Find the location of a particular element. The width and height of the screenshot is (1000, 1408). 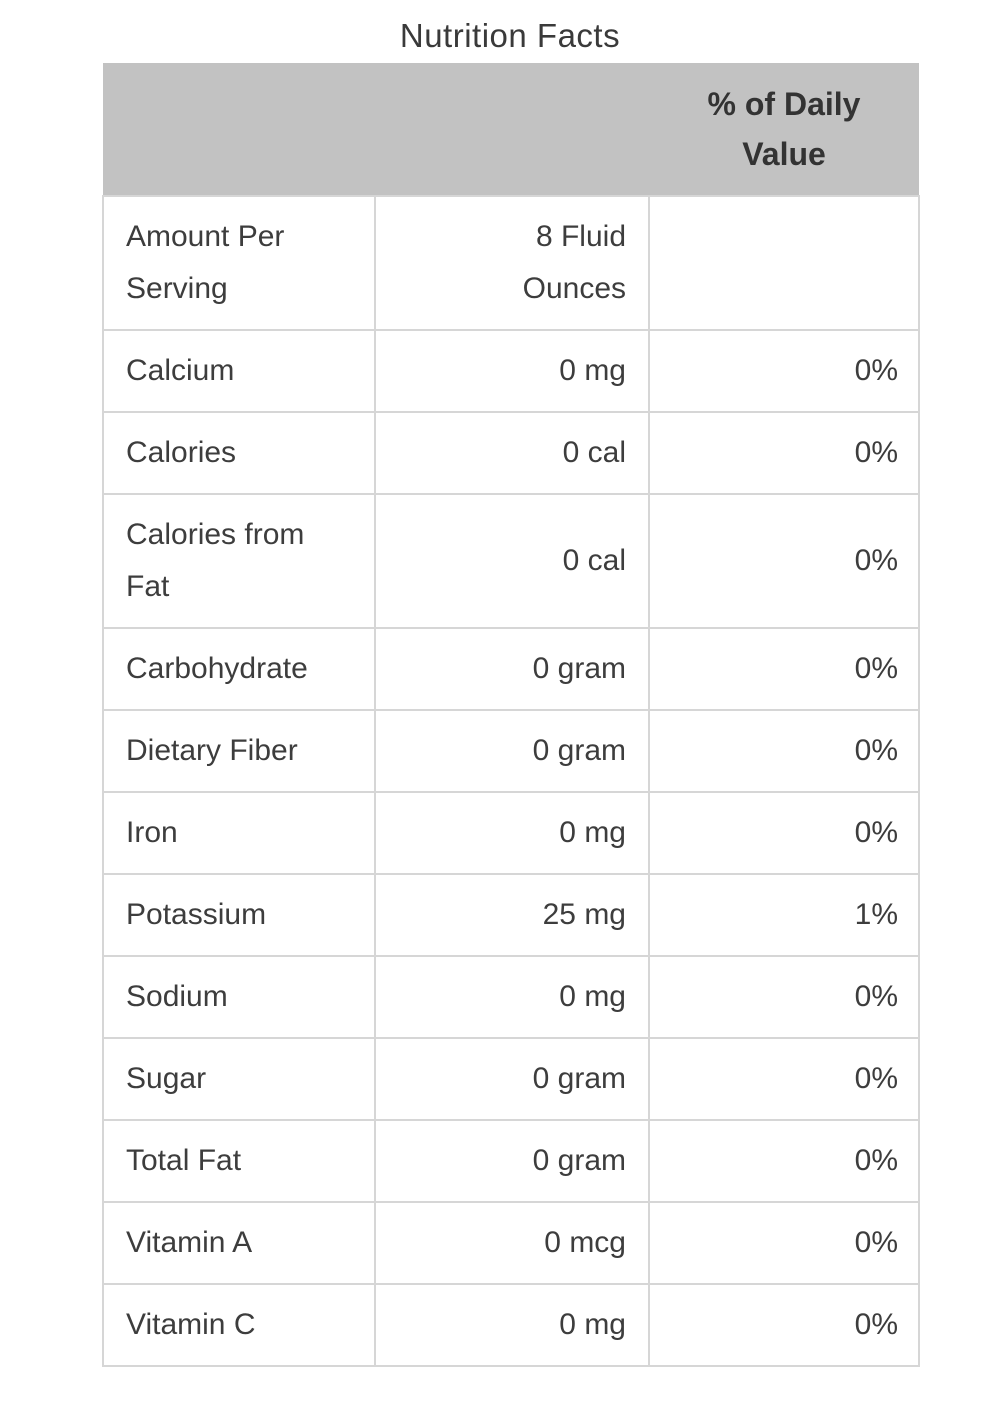

table-row: Calories 0 cal 0% is located at coordinates (511, 453).